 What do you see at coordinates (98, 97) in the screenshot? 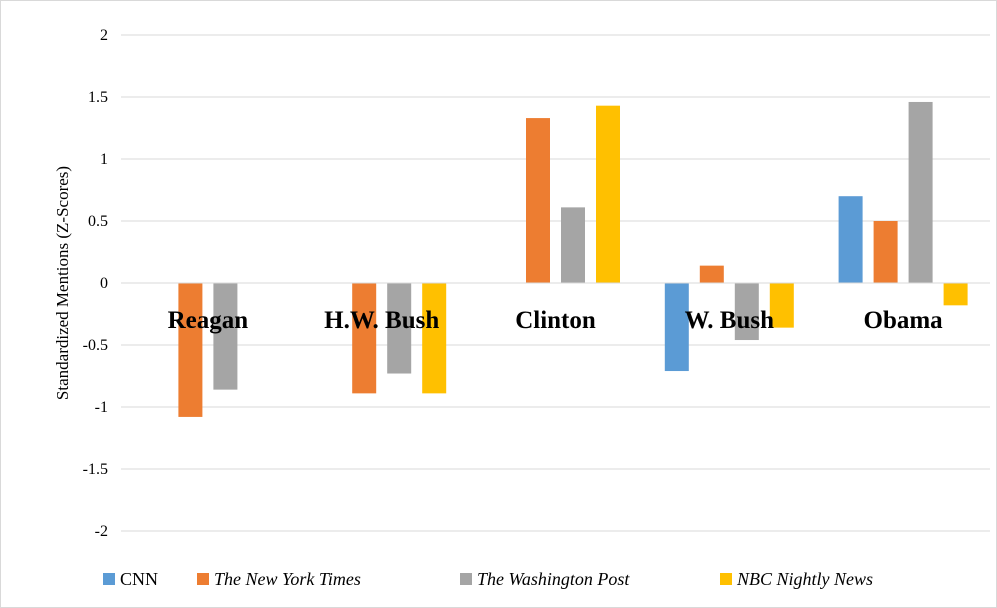
I see `y-tick-label: 1.5` at bounding box center [98, 97].